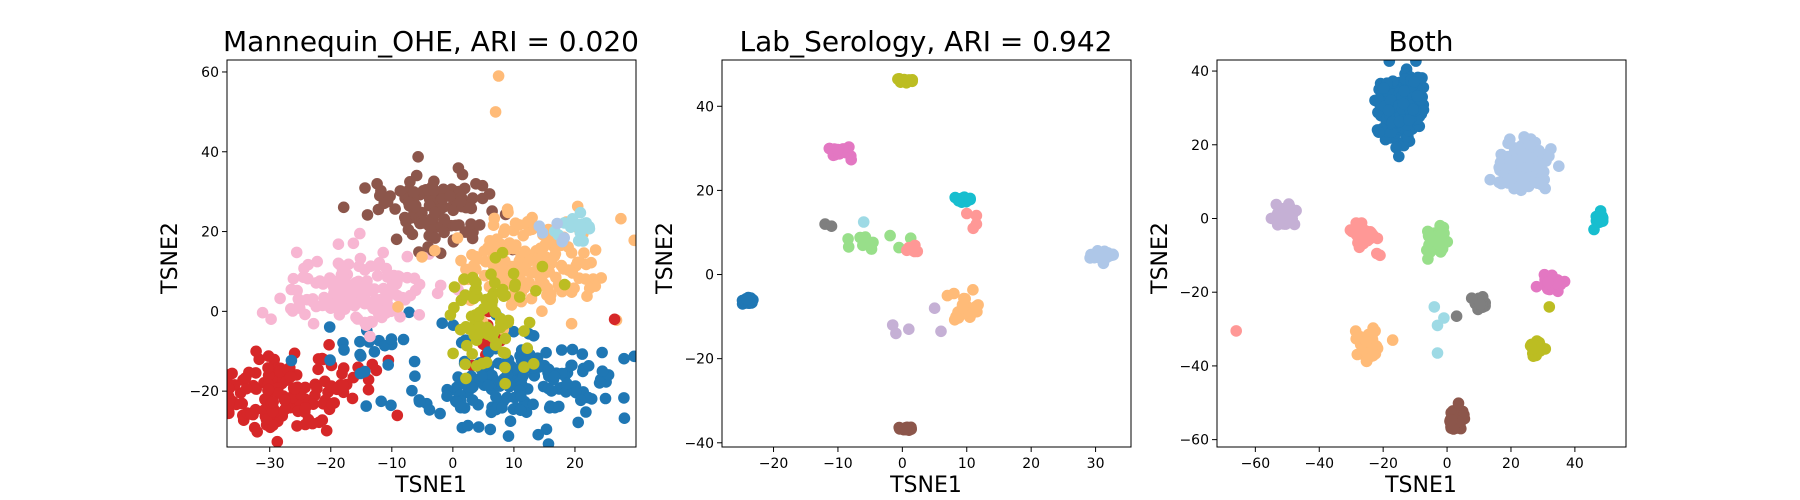 This screenshot has height=500, width=1800. Describe the element at coordinates (331, 464) in the screenshot. I see `x-tick-label: −20` at that location.